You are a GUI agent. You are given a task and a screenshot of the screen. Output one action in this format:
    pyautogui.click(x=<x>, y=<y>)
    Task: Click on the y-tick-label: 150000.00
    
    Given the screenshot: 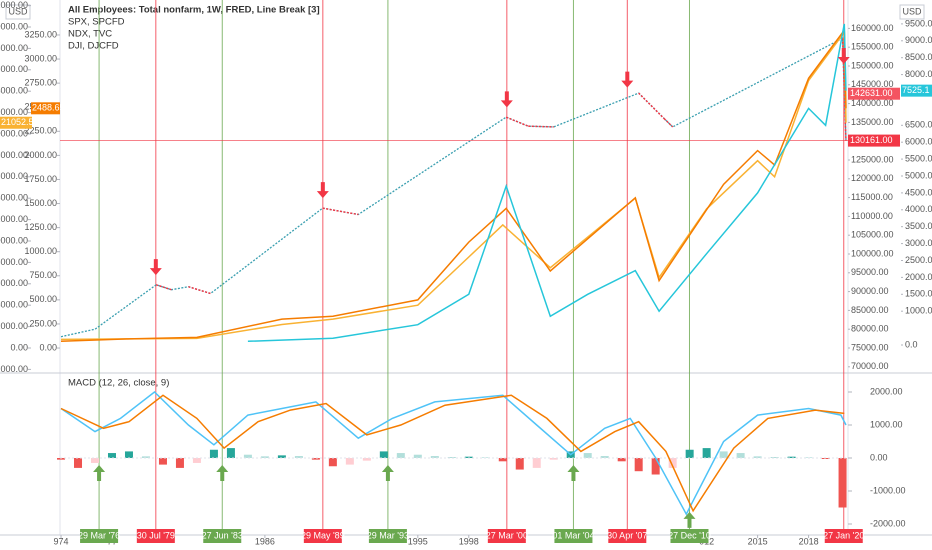 What is the action you would take?
    pyautogui.click(x=872, y=65)
    